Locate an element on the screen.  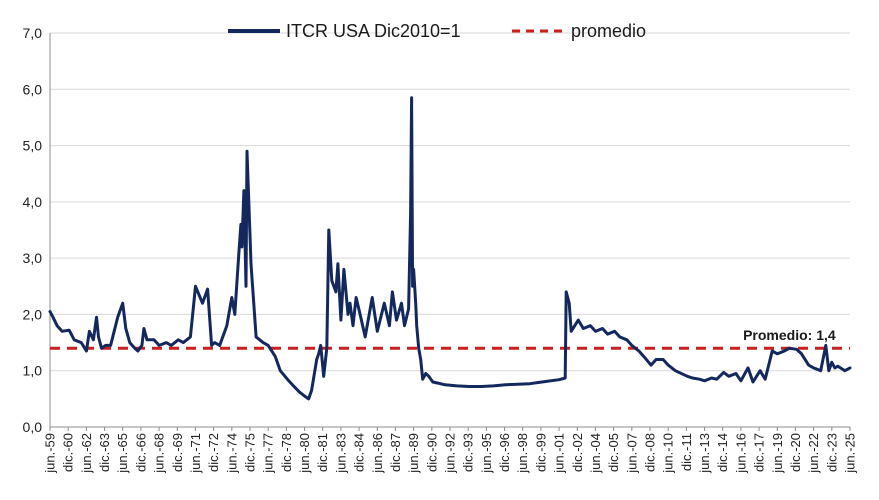
x-tick-label: jun.-95 is located at coordinates (486, 453).